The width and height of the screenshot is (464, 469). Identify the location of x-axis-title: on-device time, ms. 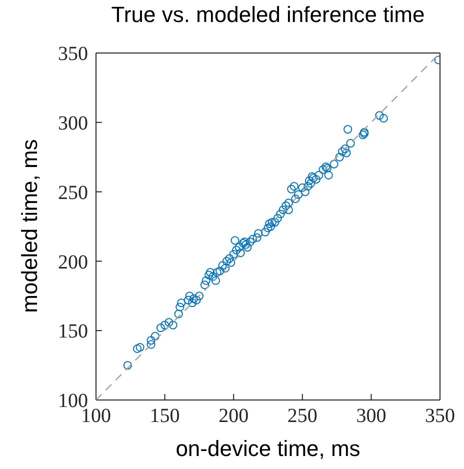
(268, 449).